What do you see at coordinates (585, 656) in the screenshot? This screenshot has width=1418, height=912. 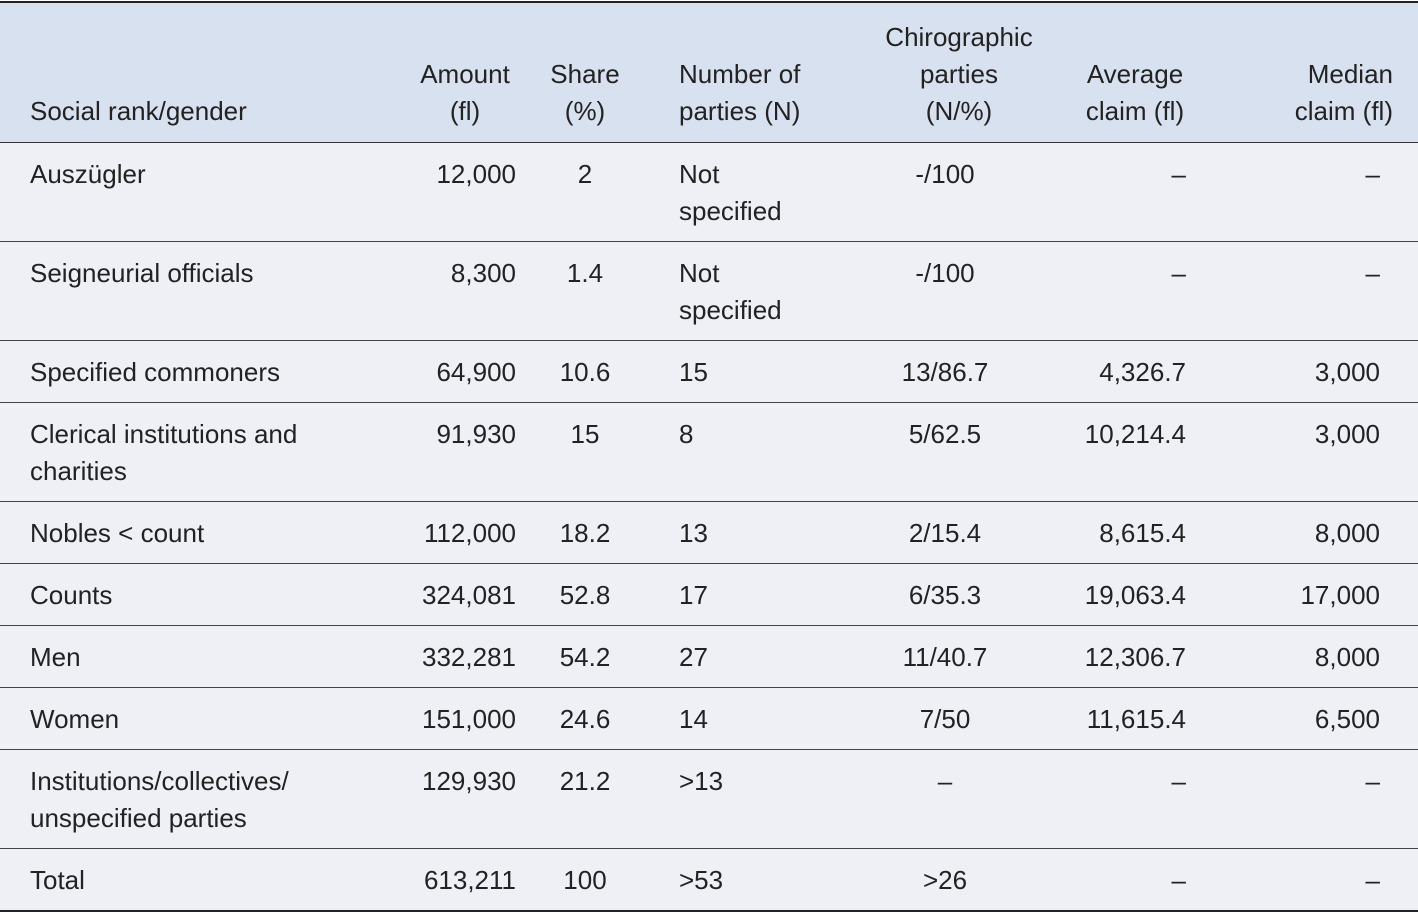 I see `table-cell: 54.2` at bounding box center [585, 656].